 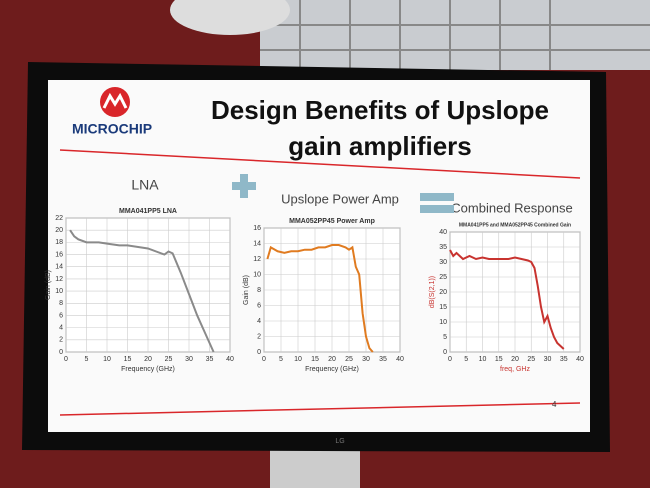 What do you see at coordinates (445, 337) in the screenshot?
I see `y-tick-label: 5` at bounding box center [445, 337].